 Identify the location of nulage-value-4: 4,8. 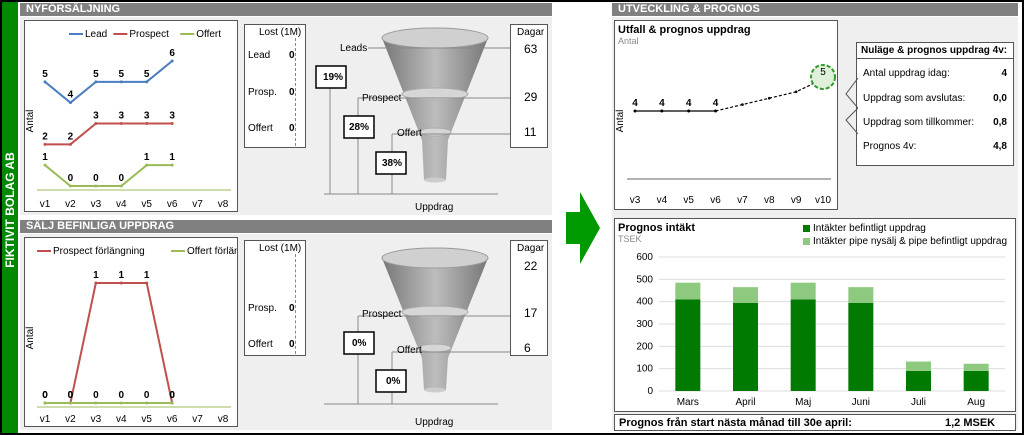
(1000, 146).